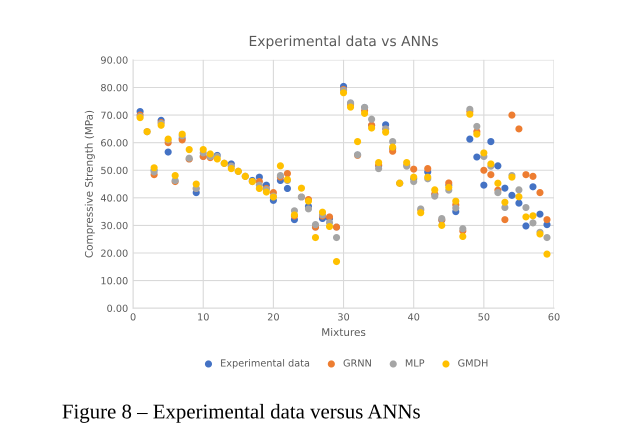 The height and width of the screenshot is (428, 619). Describe the element at coordinates (203, 317) in the screenshot. I see `x-tick-label: 10` at that location.